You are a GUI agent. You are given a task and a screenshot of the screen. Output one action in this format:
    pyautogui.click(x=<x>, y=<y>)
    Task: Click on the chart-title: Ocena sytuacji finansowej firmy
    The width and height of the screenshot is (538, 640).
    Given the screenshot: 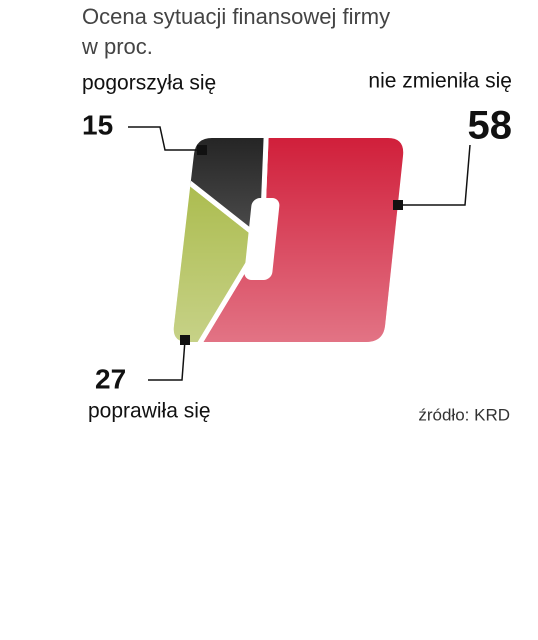 What is the action you would take?
    pyautogui.click(x=236, y=16)
    